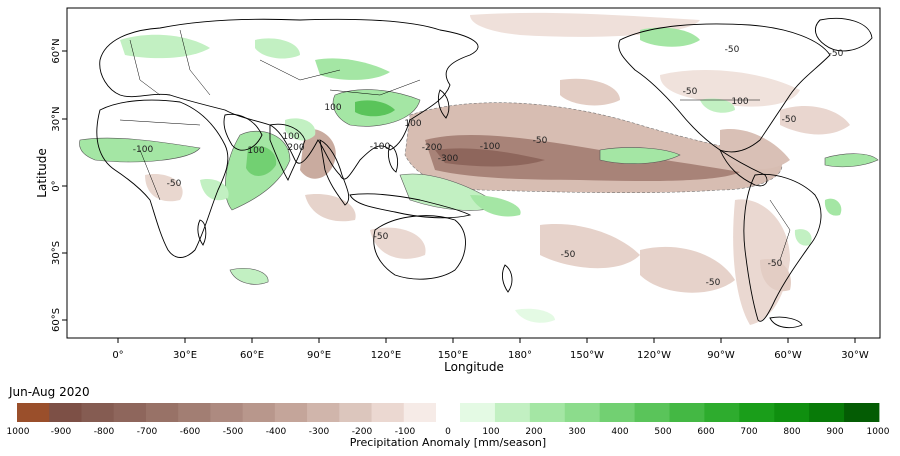  I want to click on central-asia-wet, so click(277, 48).